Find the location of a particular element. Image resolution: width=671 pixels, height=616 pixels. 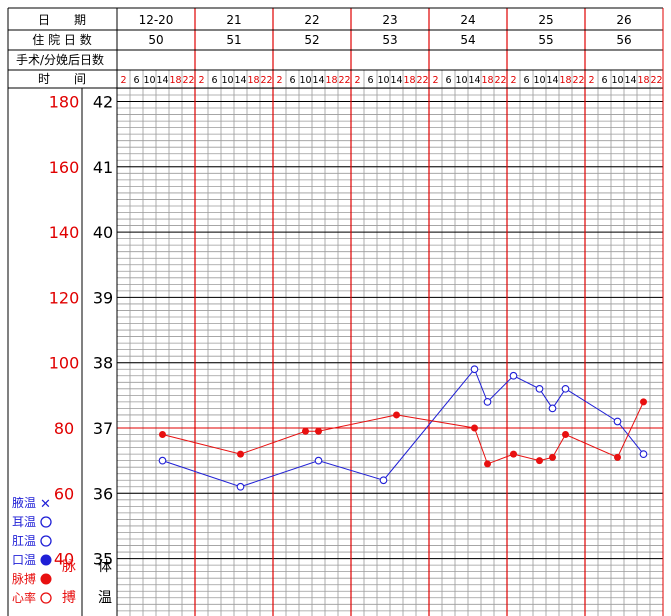

hospital-day-cell: 54 is located at coordinates (467, 40).